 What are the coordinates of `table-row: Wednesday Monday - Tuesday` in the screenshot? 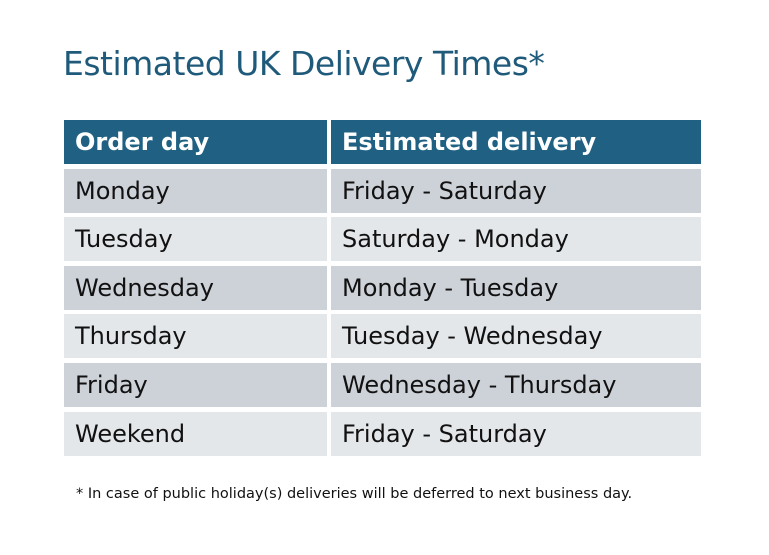 It's located at (382, 287).